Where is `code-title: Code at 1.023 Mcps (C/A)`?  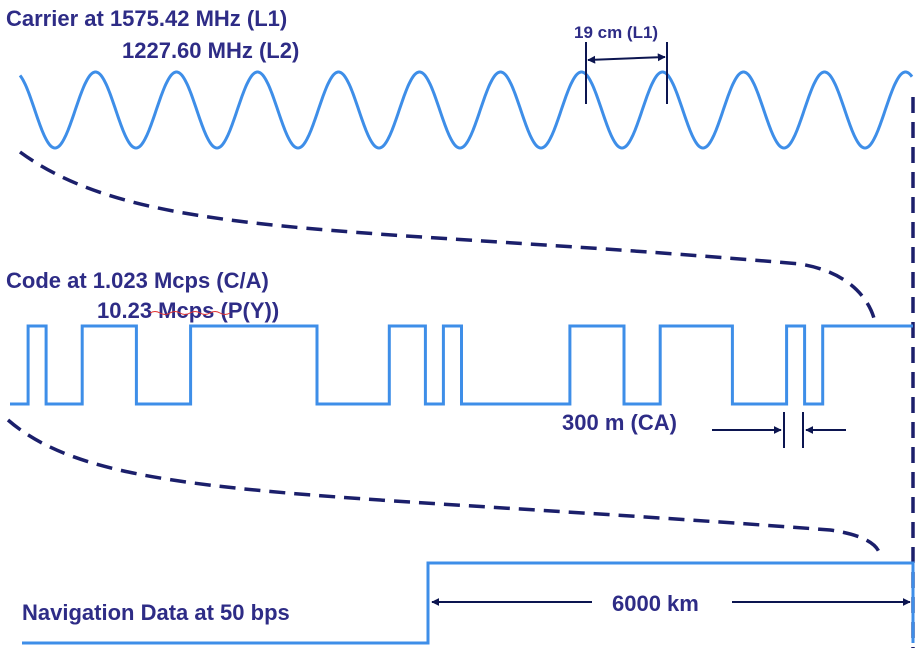
code-title: Code at 1.023 Mcps (C/A) is located at coordinates (137, 280).